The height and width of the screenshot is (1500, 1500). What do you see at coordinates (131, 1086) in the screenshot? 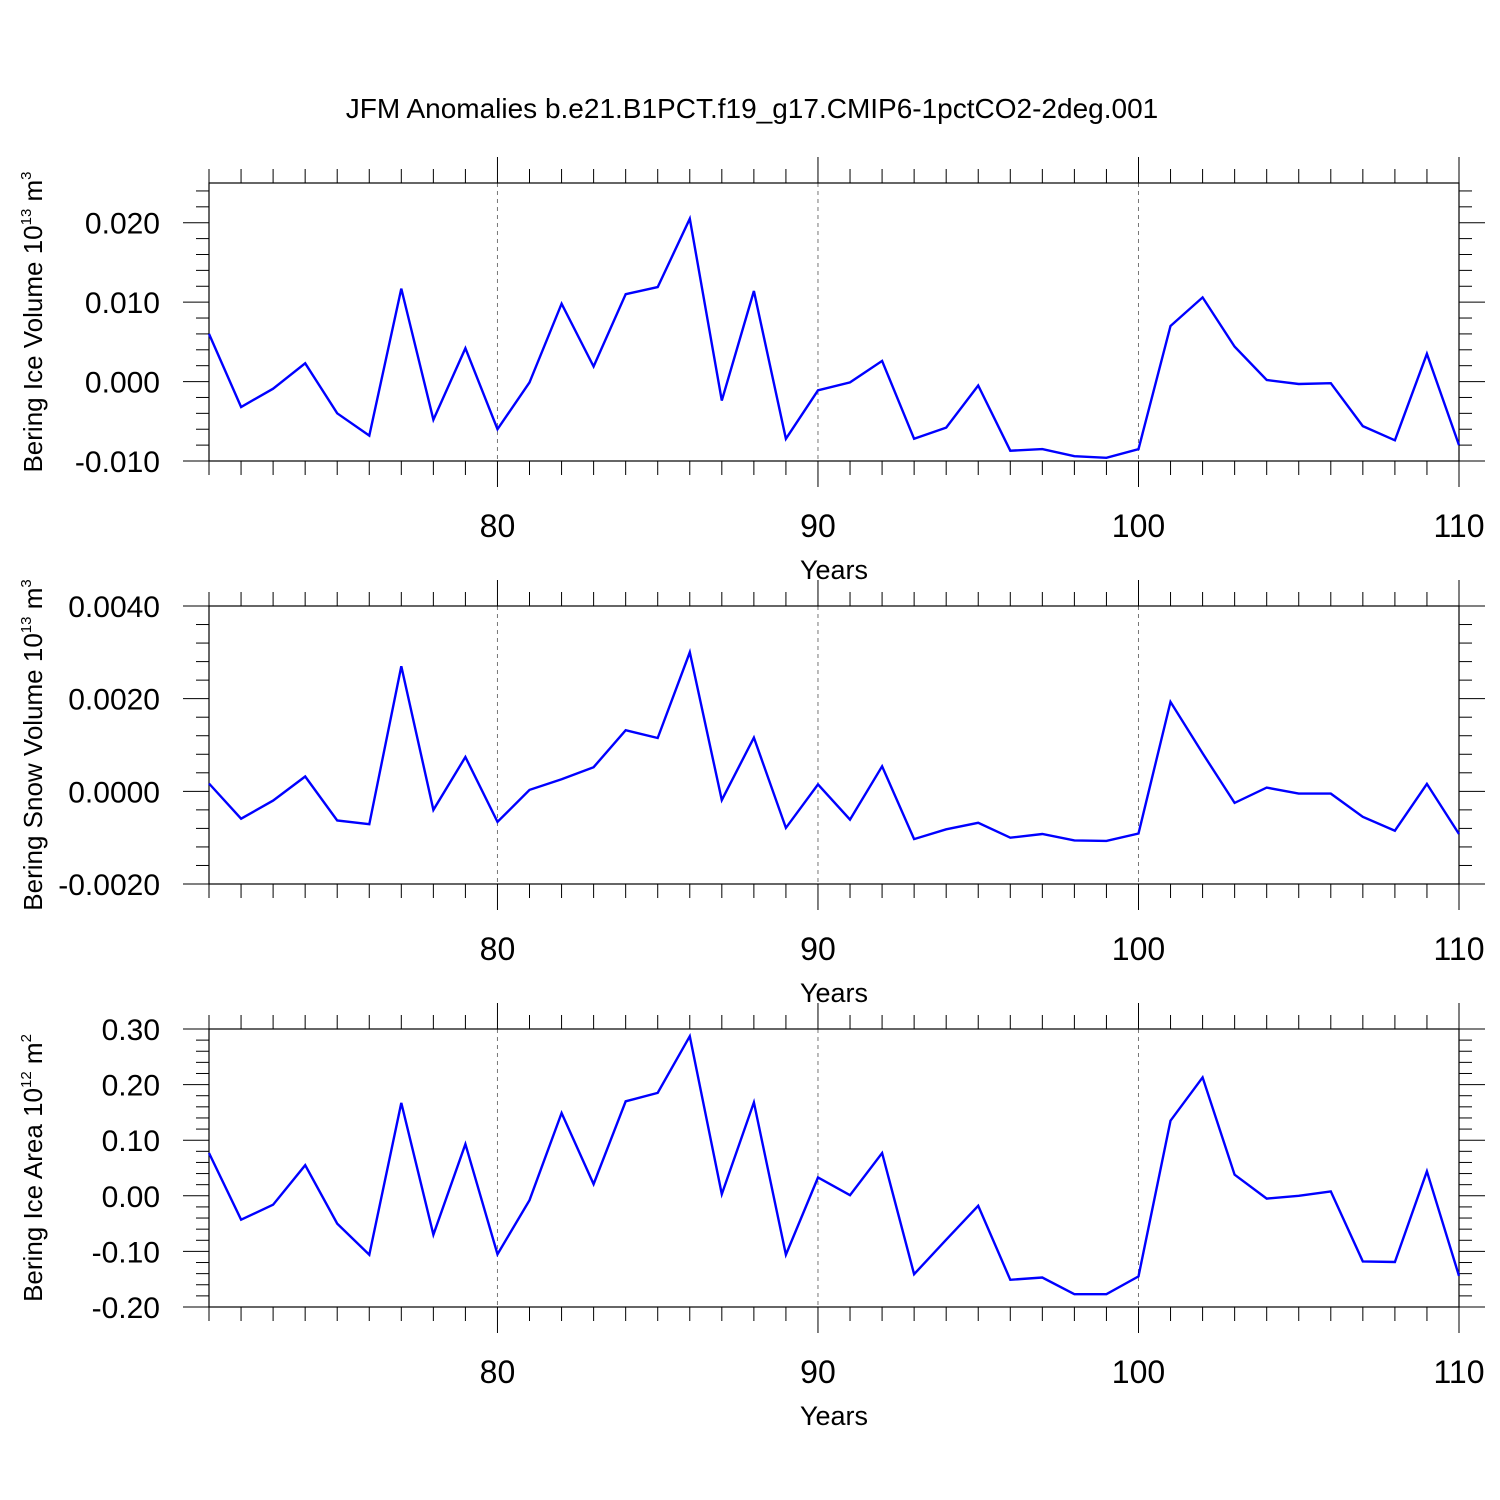
I see `y-tick-label: 0.20` at bounding box center [131, 1086].